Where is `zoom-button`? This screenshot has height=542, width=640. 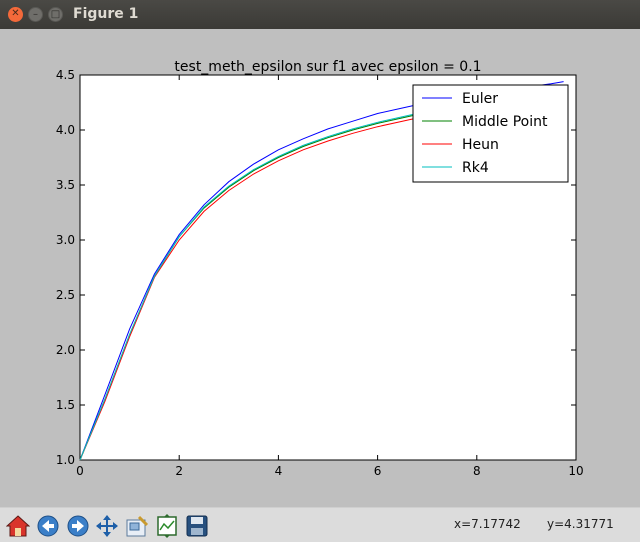 zoom-button is located at coordinates (136, 525).